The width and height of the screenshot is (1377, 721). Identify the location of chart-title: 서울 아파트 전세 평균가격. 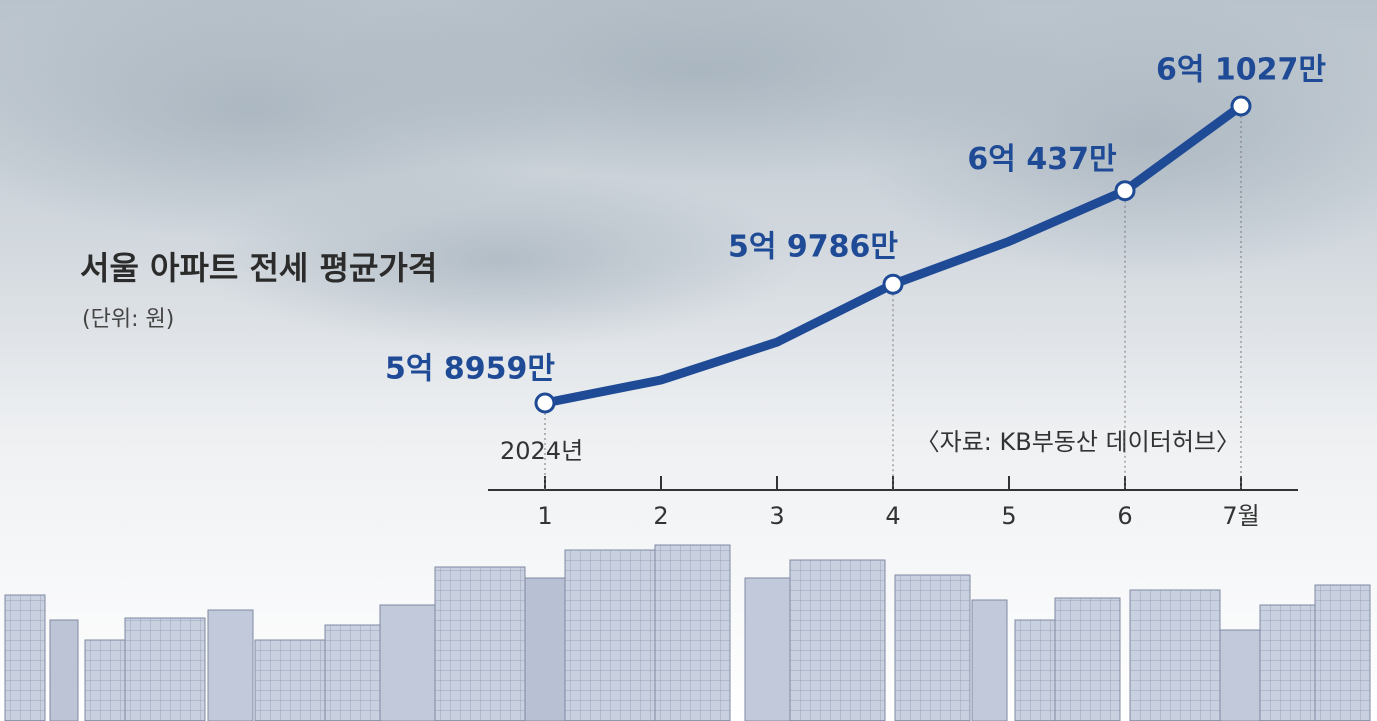
(258, 268).